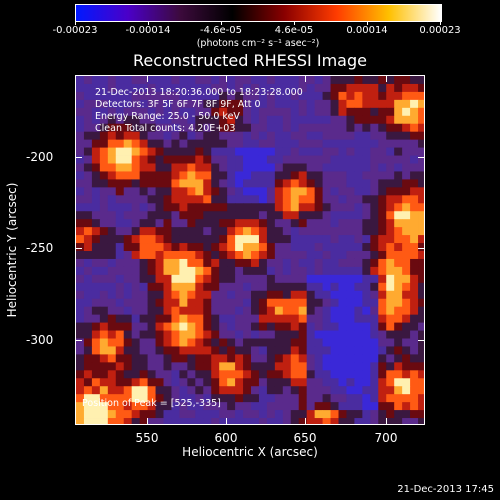 The width and height of the screenshot is (500, 500). I want to click on peak-position-label: Position of Peak = [525,-335], so click(151, 403).